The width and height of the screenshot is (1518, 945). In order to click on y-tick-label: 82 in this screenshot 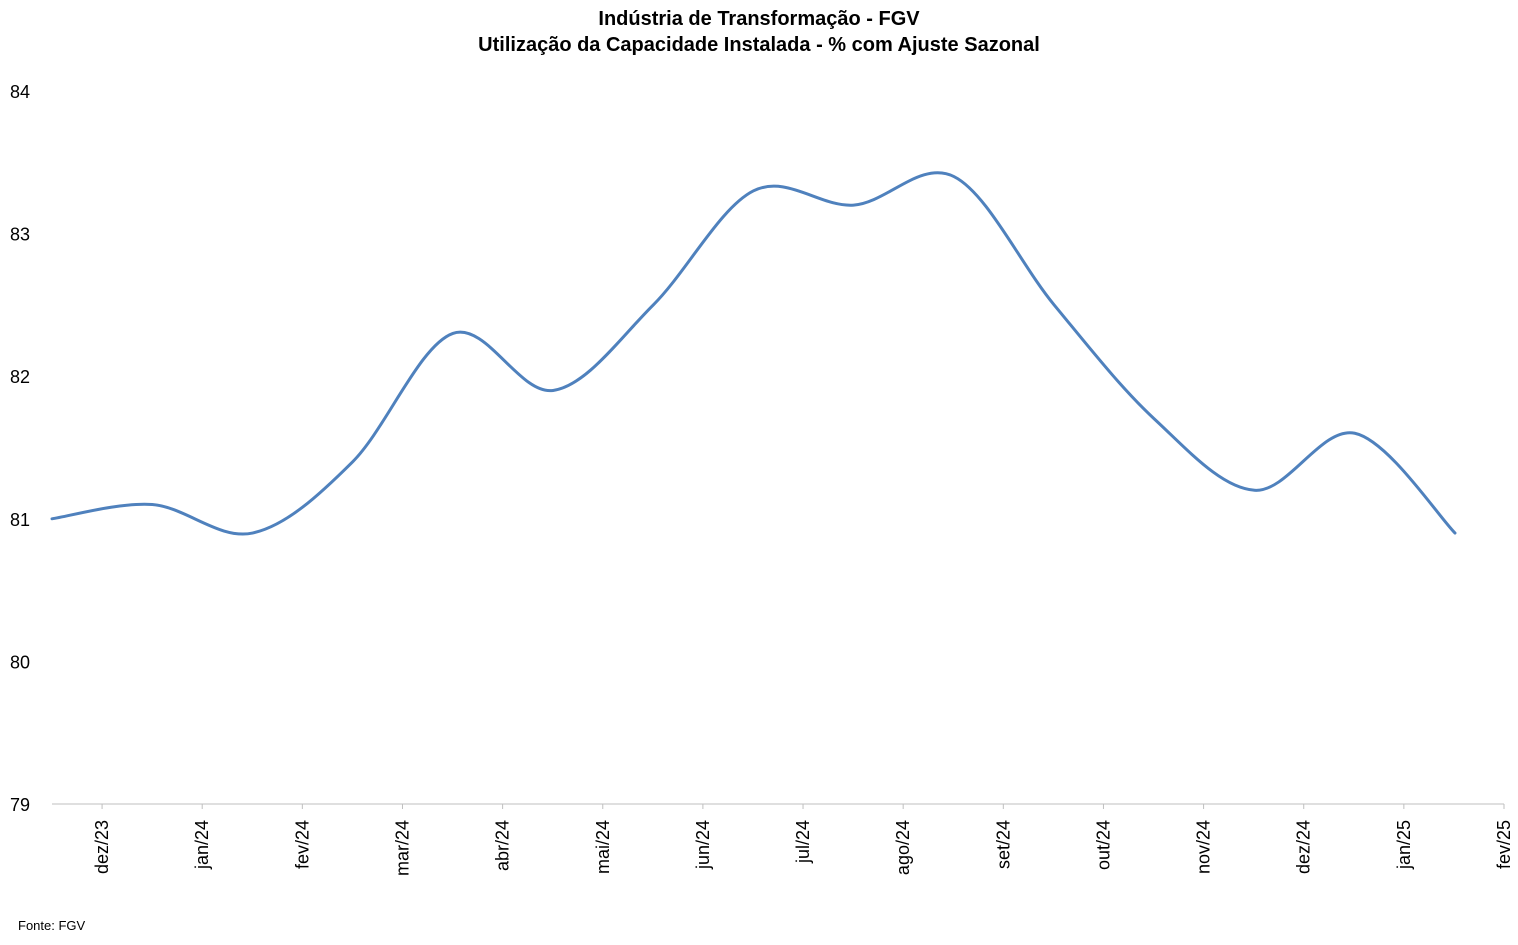, I will do `click(20, 377)`.